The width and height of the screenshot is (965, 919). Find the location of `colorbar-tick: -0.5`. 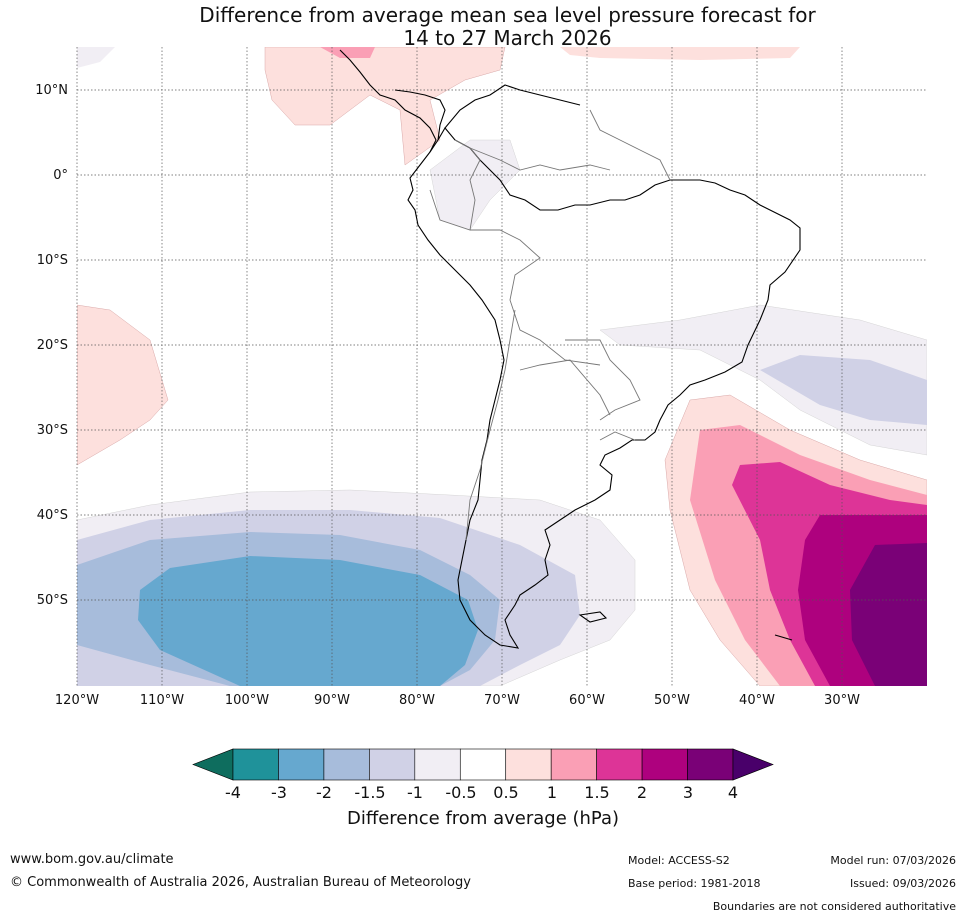

colorbar-tick: -0.5 is located at coordinates (461, 792).